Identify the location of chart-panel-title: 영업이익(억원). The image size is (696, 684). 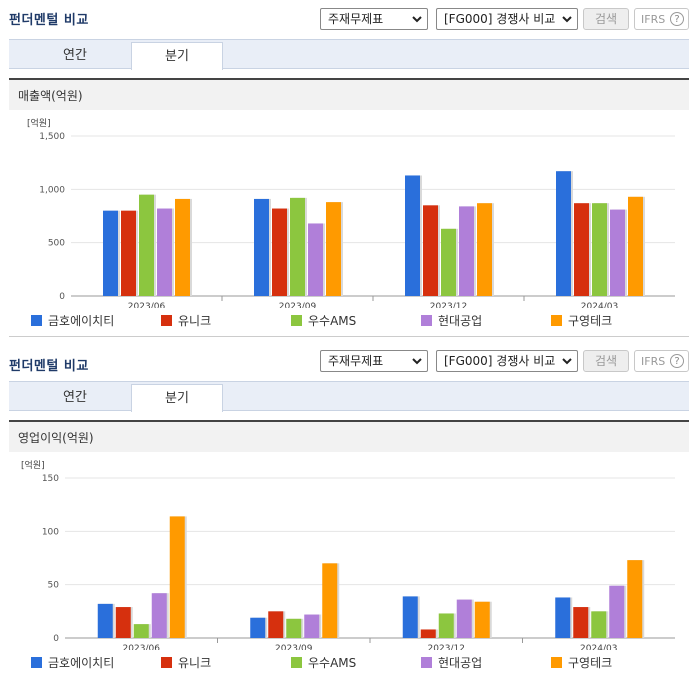
(56, 438).